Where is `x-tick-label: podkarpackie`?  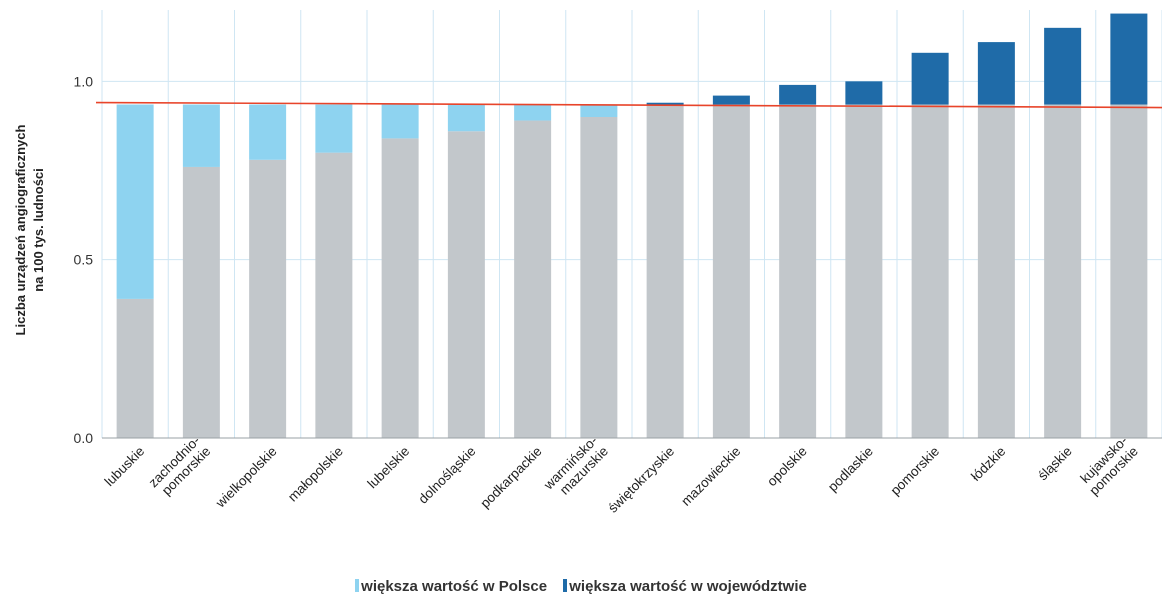 x-tick-label: podkarpackie is located at coordinates (510, 477).